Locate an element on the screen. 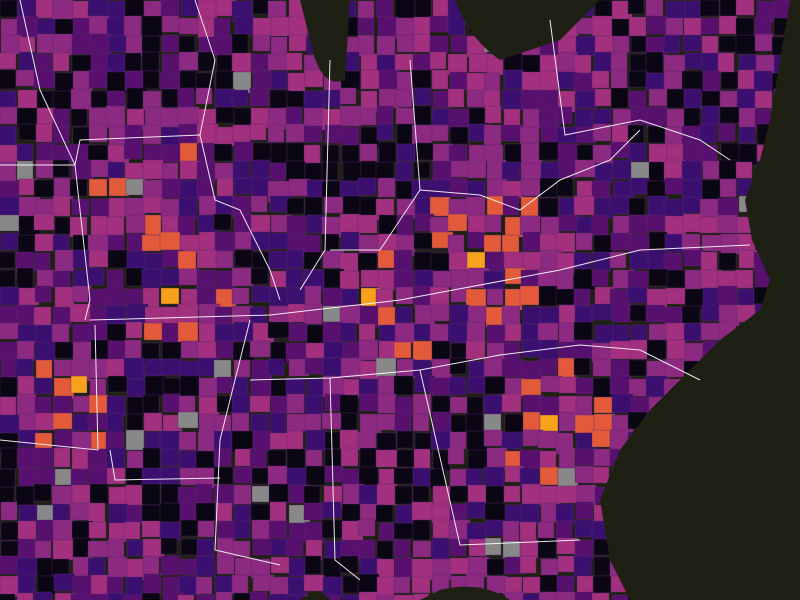 The image size is (800, 600). state-border is located at coordinates (165, 465).